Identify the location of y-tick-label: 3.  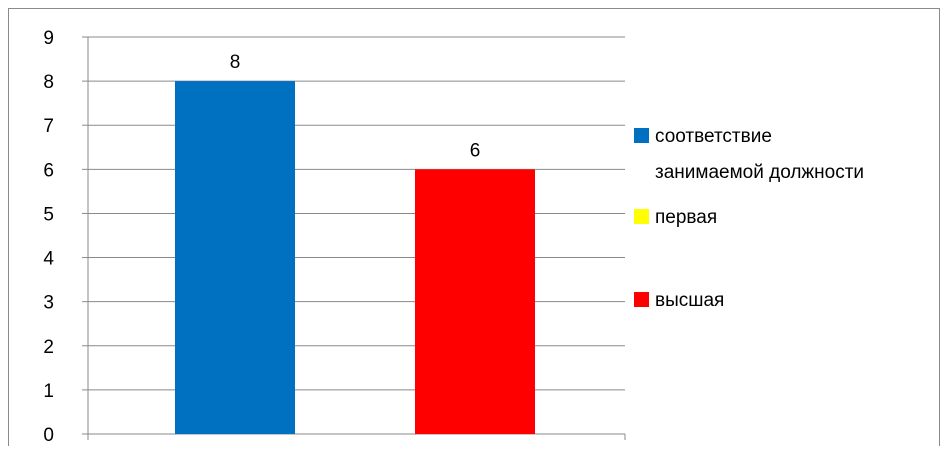
(48, 303).